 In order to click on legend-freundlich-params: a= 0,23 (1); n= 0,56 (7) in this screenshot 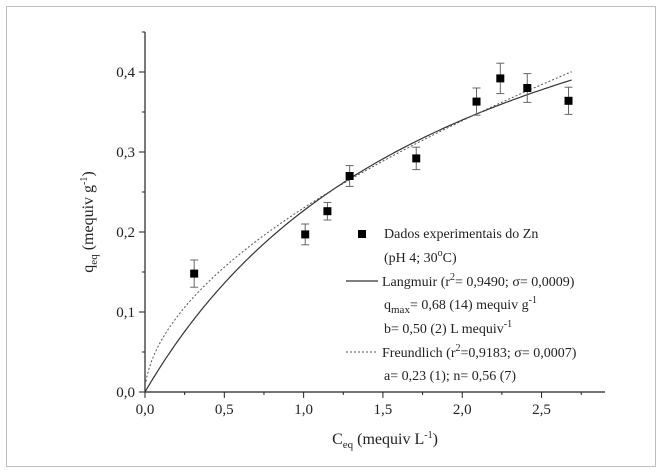, I will do `click(450, 376)`.